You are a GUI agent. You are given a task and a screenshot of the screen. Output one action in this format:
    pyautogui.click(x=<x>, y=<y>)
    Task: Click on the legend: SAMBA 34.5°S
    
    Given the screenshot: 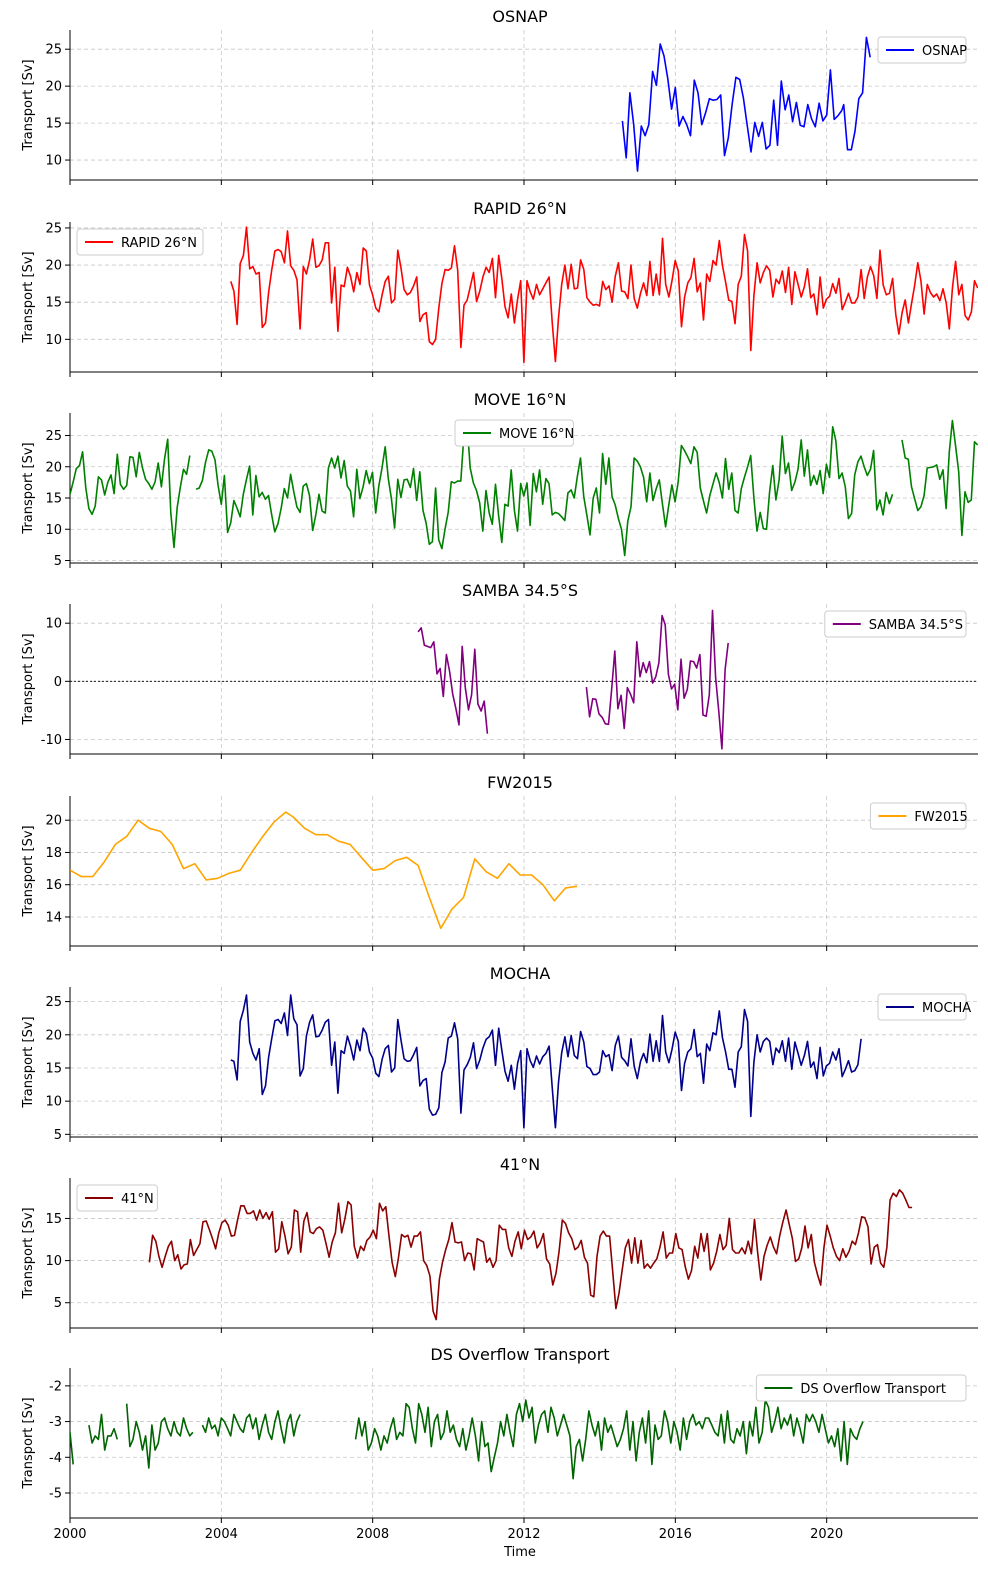 What is the action you would take?
    pyautogui.click(x=895, y=624)
    